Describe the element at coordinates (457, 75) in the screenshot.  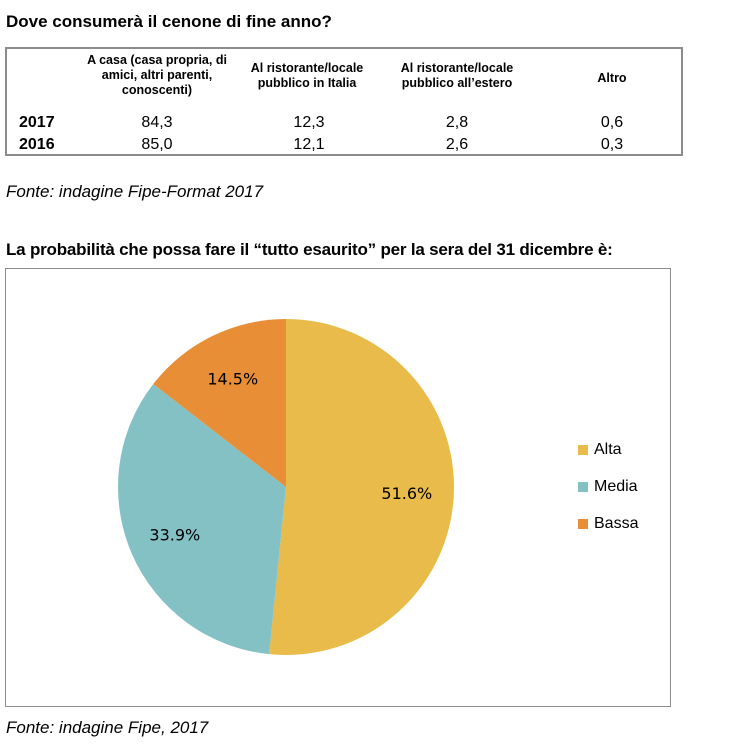
I see `header-restaurant-abroad: Al ristorante/locale pubblico all’estero` at that location.